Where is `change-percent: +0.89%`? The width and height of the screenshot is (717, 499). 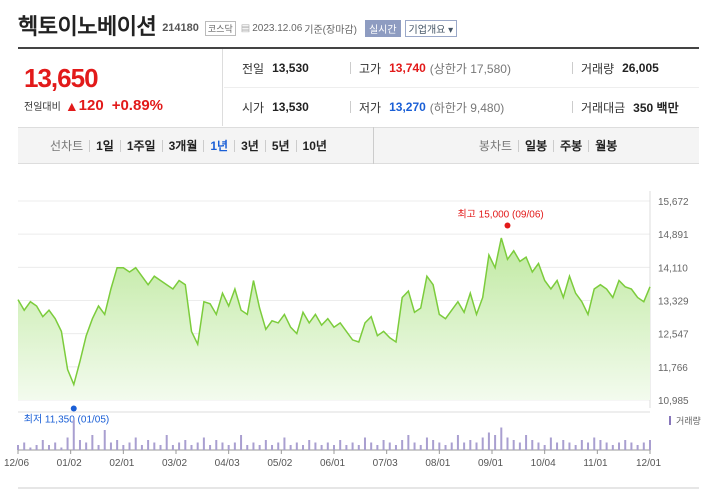
change-percent: +0.89% is located at coordinates (137, 105).